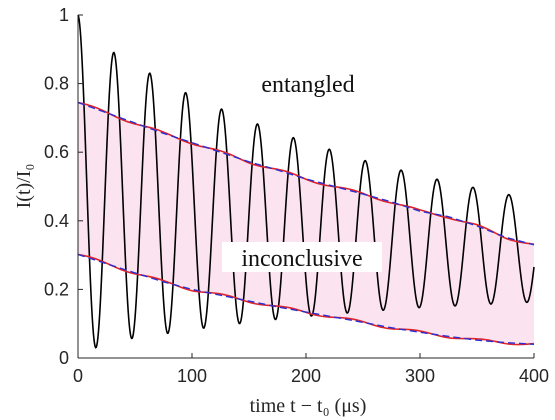 This screenshot has height=420, width=555. Describe the element at coordinates (64, 358) in the screenshot. I see `y-tick-label: 0` at that location.